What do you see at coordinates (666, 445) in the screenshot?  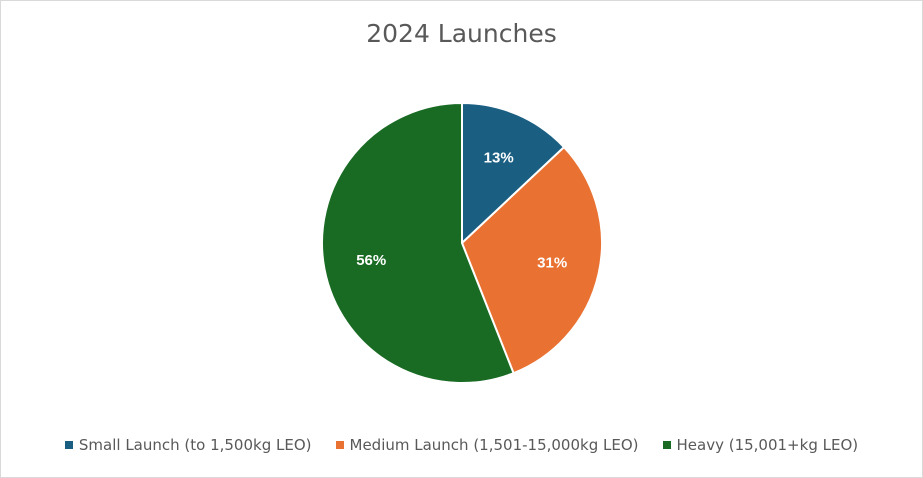 I see `legend-swatch-heavy-launch` at bounding box center [666, 445].